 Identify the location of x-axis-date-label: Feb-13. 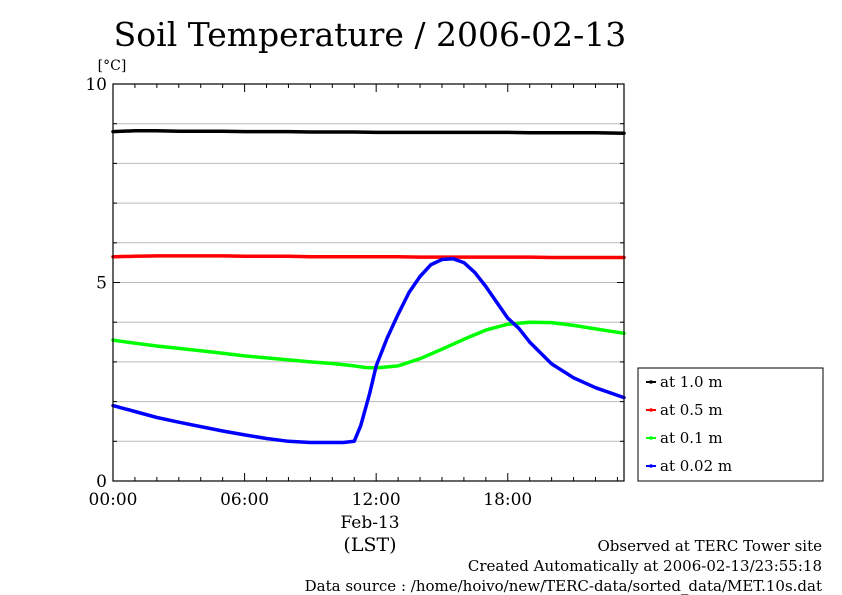
(369, 523).